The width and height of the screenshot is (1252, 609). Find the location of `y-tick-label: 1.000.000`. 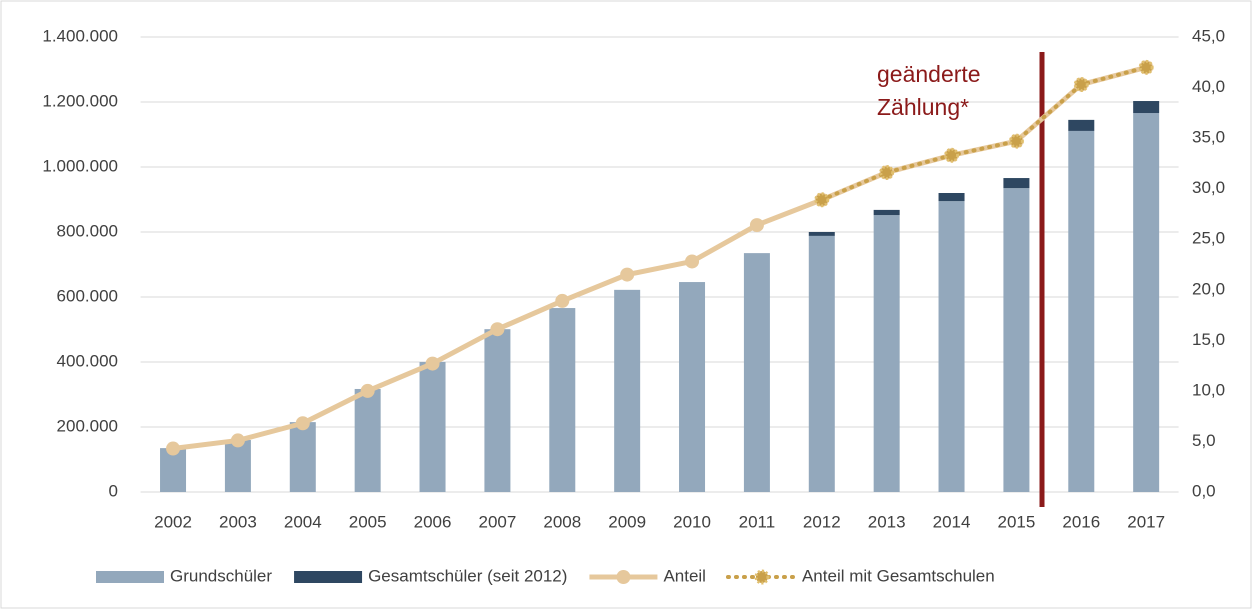

y-tick-label: 1.000.000 is located at coordinates (80, 165).